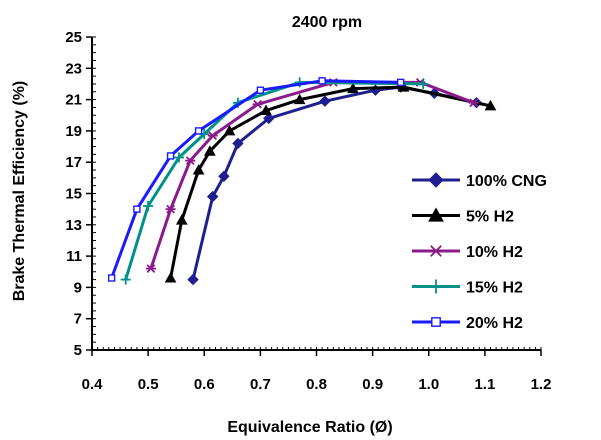  I want to click on y-tick-label: 5, so click(78, 350).